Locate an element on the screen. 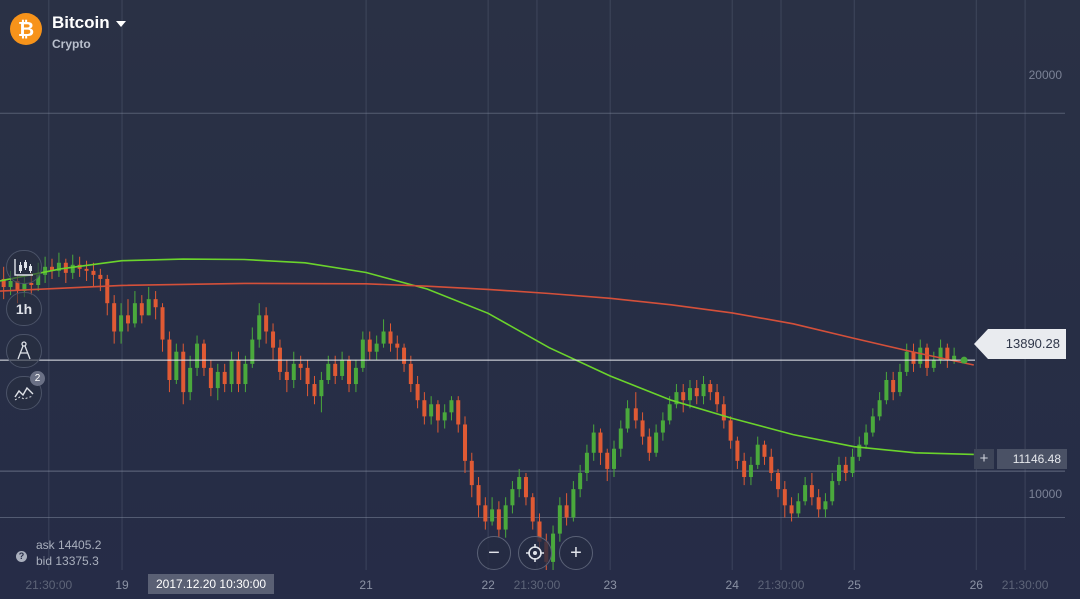 The image size is (1080, 599). indicators-button: 2 is located at coordinates (25, 390).